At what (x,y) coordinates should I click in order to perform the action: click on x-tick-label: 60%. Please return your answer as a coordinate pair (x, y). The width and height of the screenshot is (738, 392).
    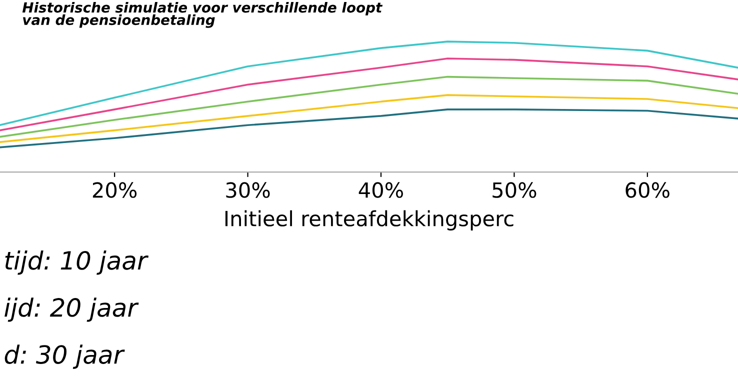
    Looking at the image, I should click on (648, 190).